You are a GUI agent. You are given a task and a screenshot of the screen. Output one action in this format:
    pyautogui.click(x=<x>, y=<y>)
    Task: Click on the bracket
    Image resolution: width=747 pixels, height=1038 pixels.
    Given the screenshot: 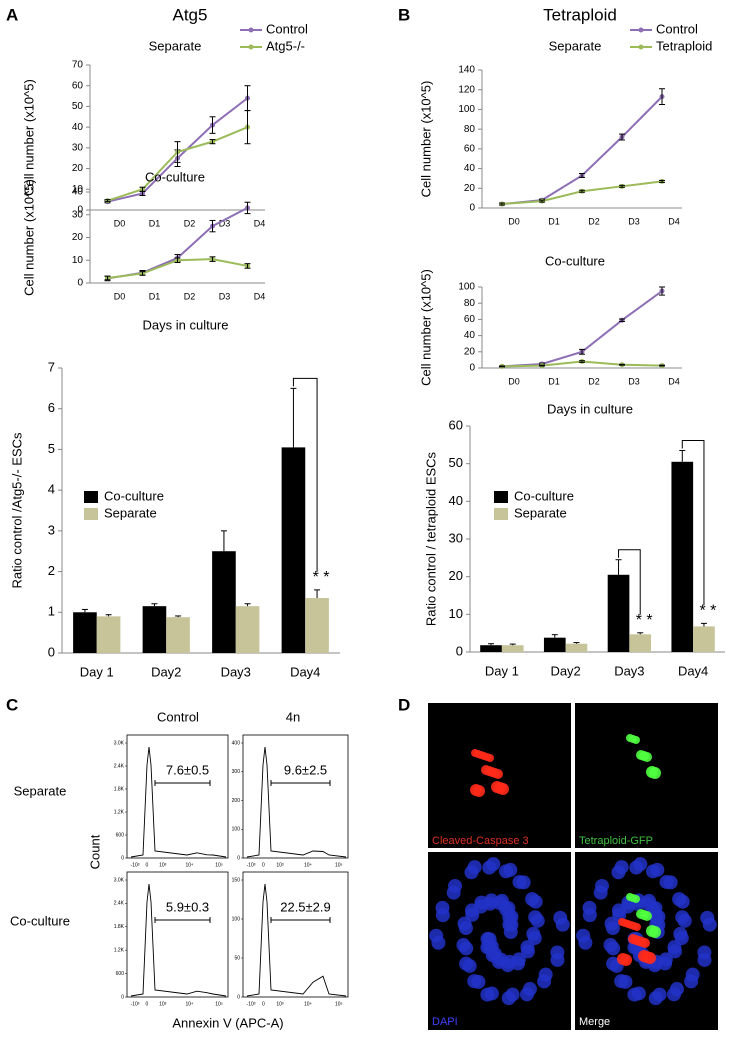 What is the action you would take?
    pyautogui.click(x=693, y=522)
    